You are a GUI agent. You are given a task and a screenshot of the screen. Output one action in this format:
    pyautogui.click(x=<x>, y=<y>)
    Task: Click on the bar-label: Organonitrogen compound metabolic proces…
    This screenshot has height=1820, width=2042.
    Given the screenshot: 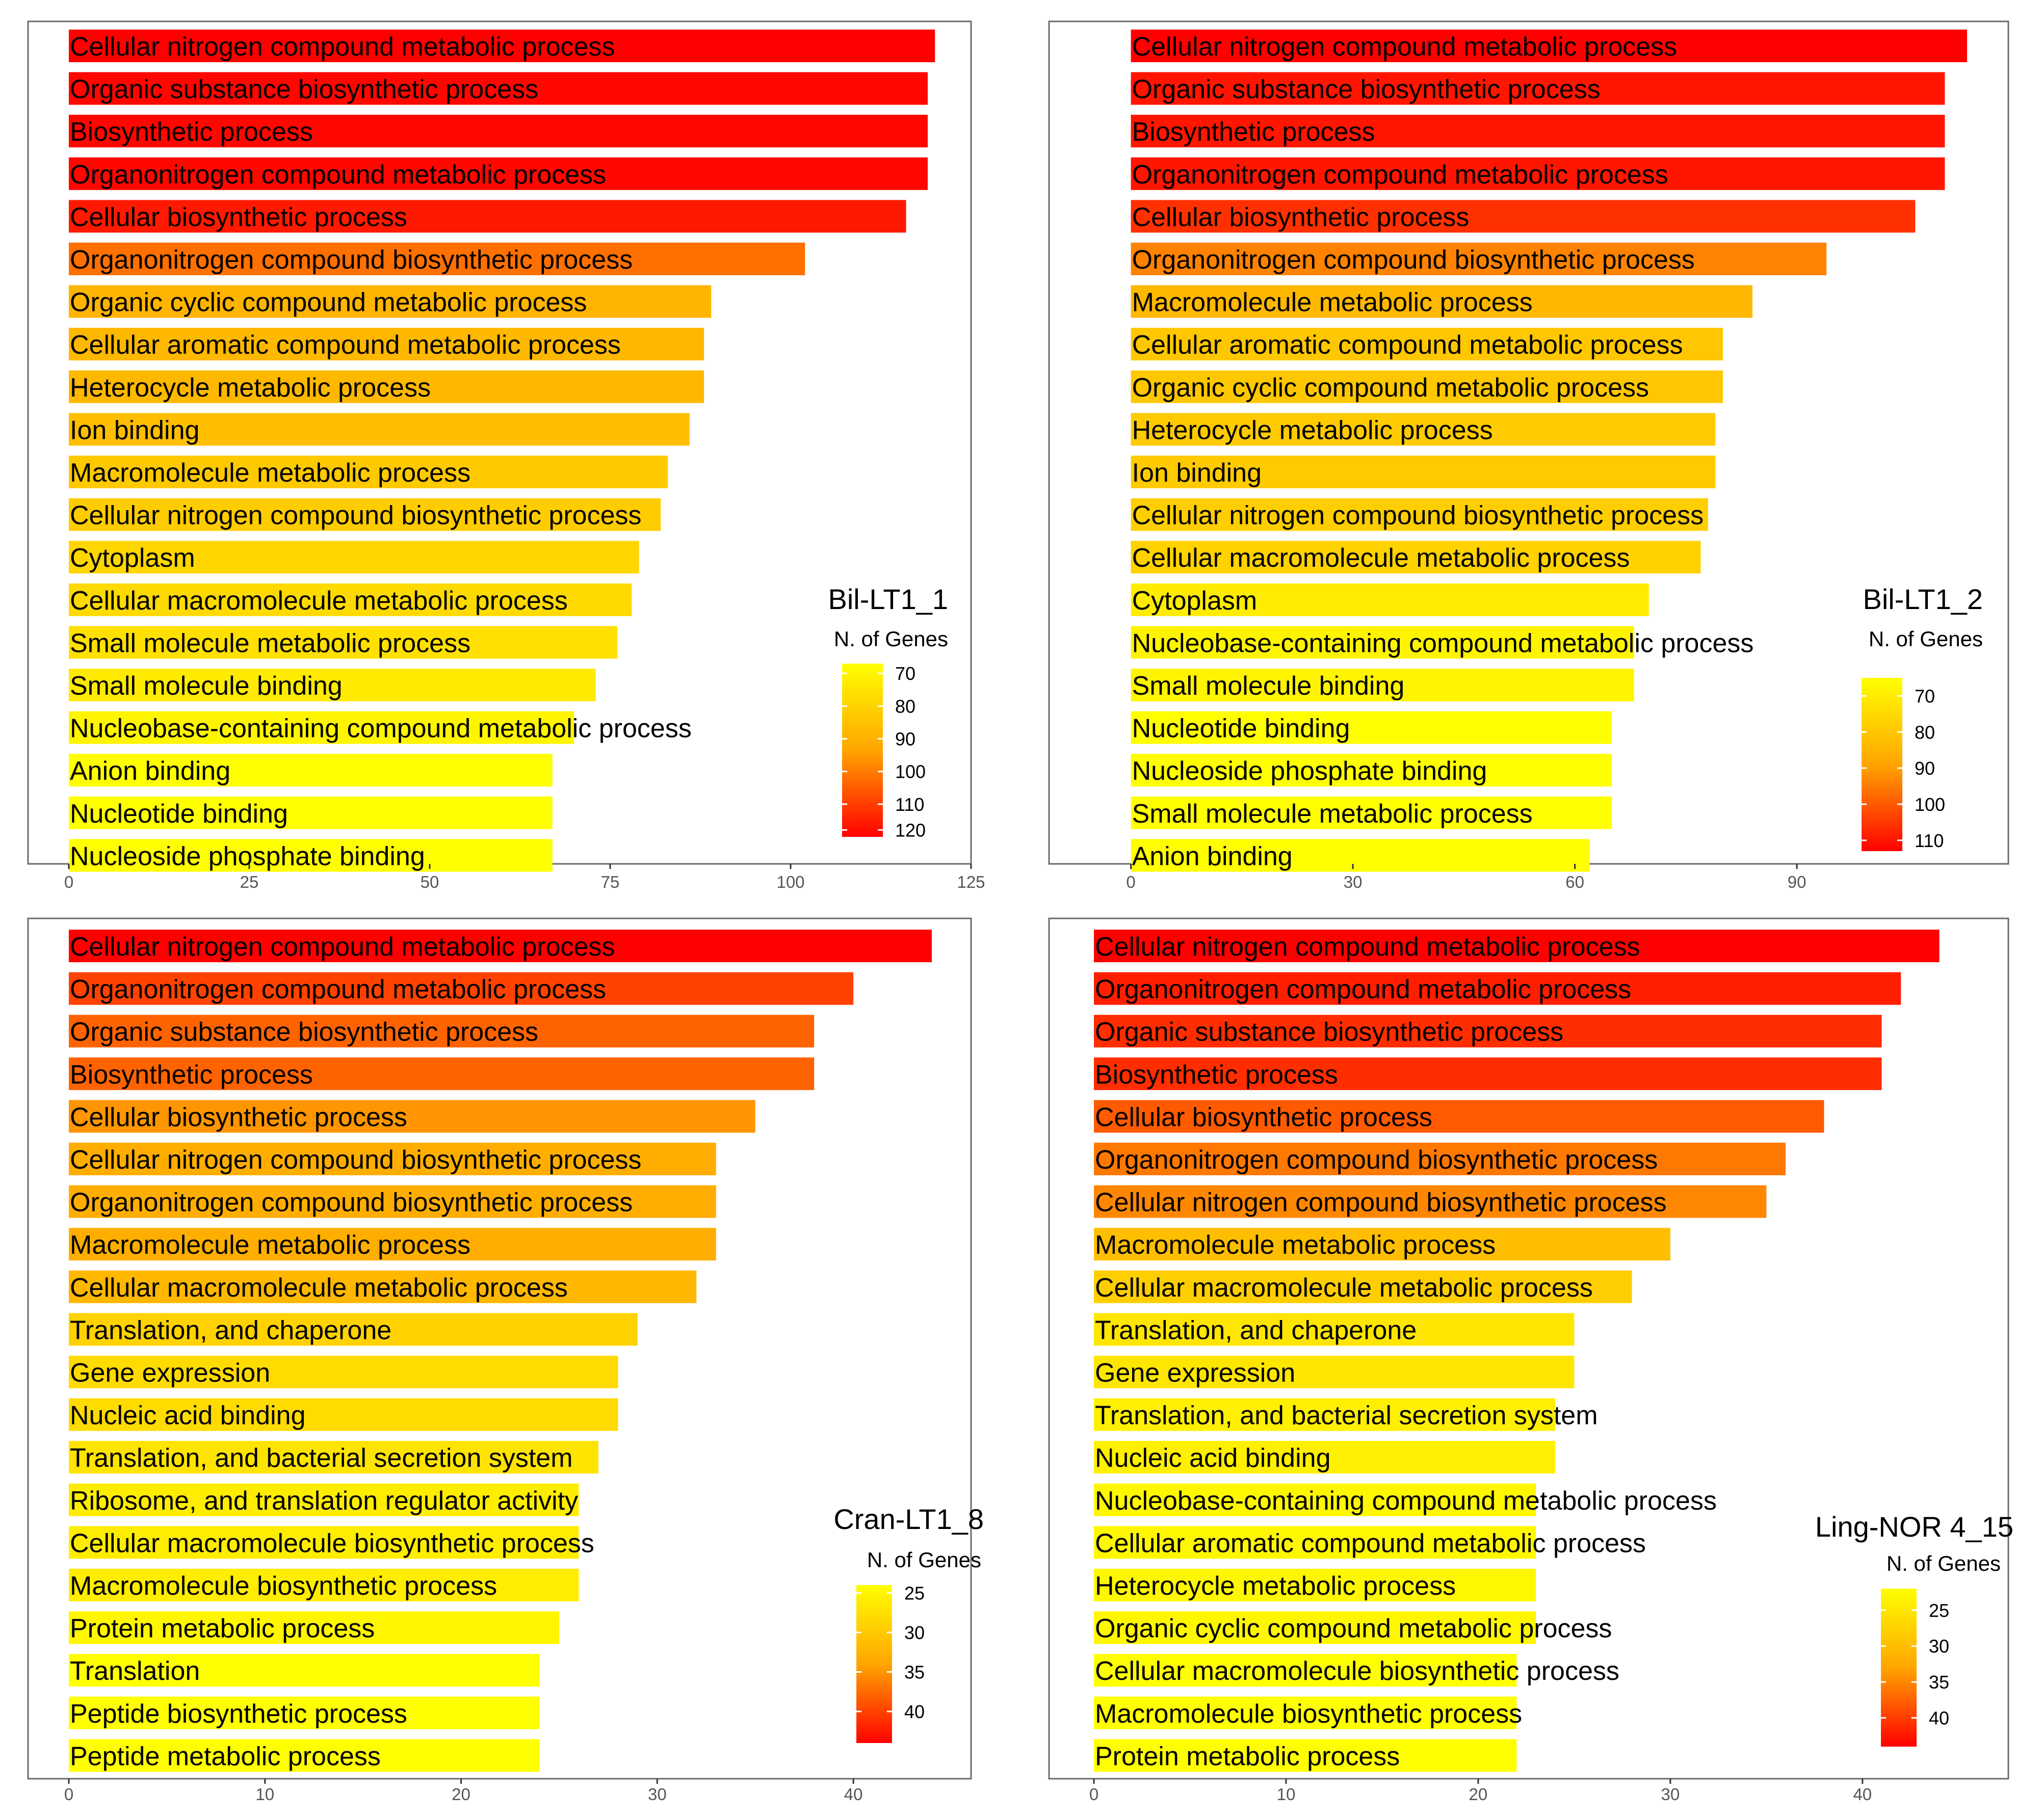 What is the action you would take?
    pyautogui.click(x=1400, y=175)
    